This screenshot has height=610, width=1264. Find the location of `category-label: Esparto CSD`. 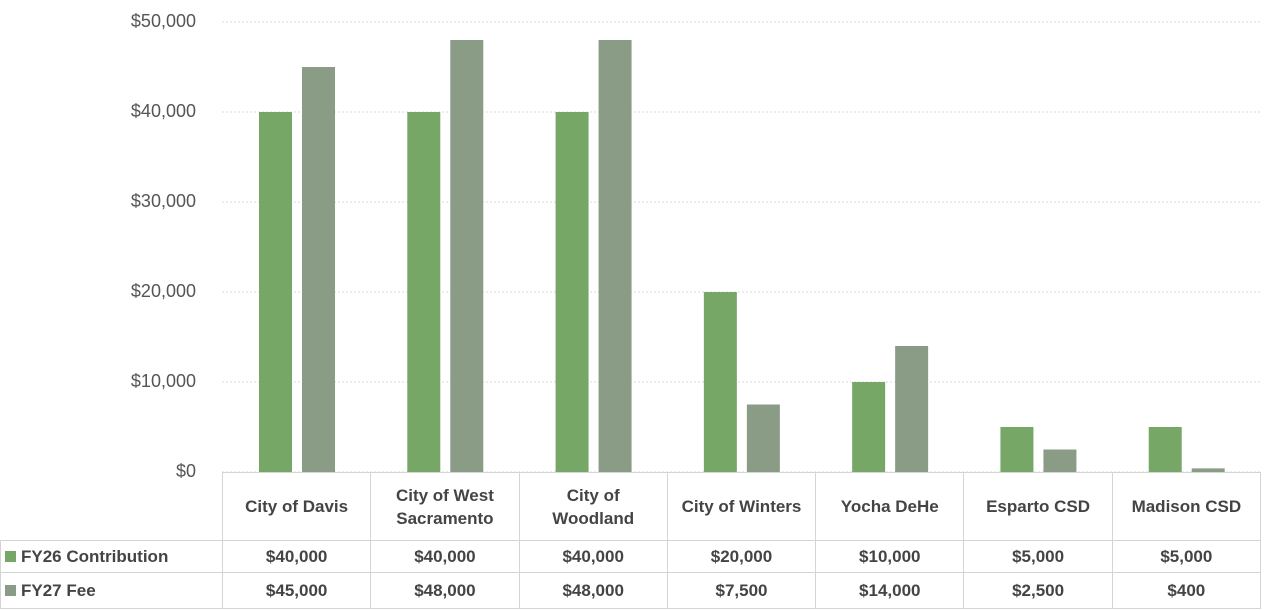

category-label: Esparto CSD is located at coordinates (1038, 506).